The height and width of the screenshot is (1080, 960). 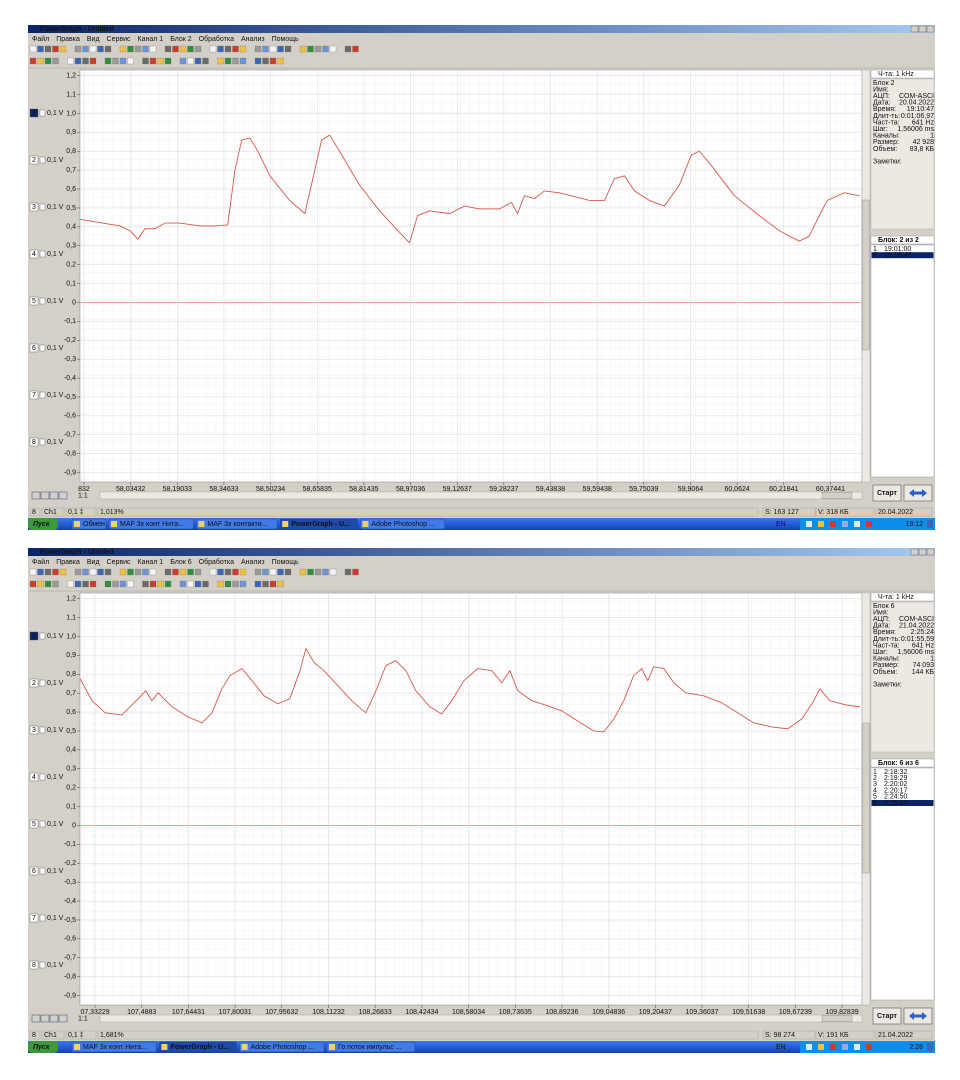 I want to click on menu-item: Вид, so click(x=93, y=39).